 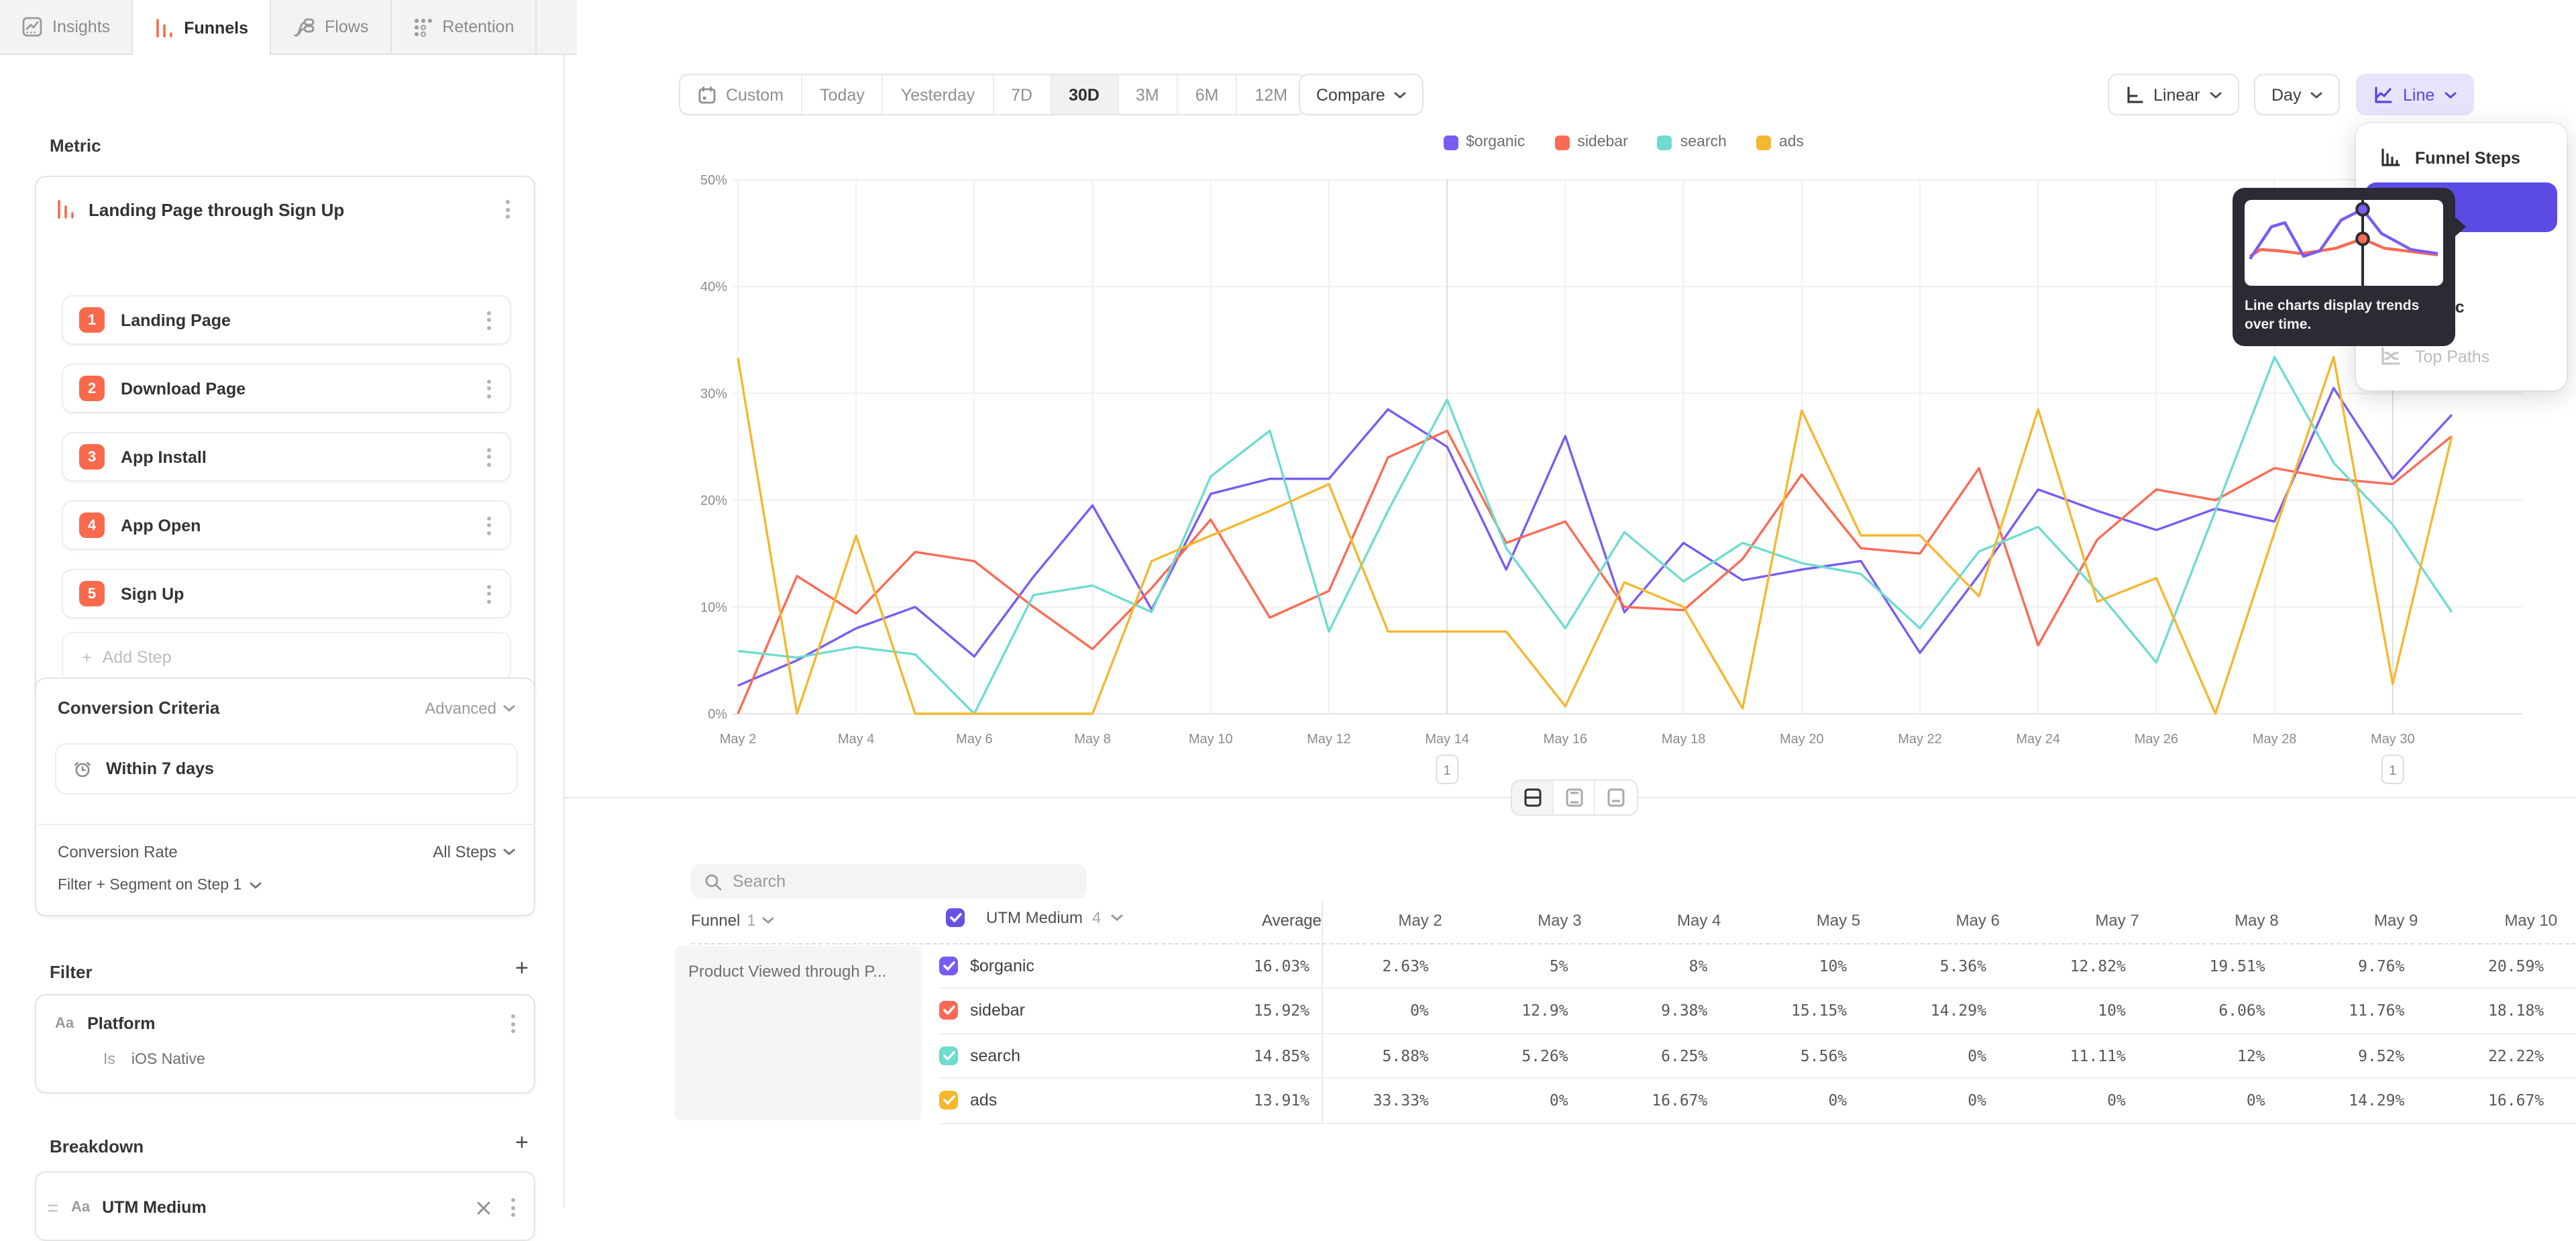 I want to click on cell-value: 5%, so click(x=1558, y=965).